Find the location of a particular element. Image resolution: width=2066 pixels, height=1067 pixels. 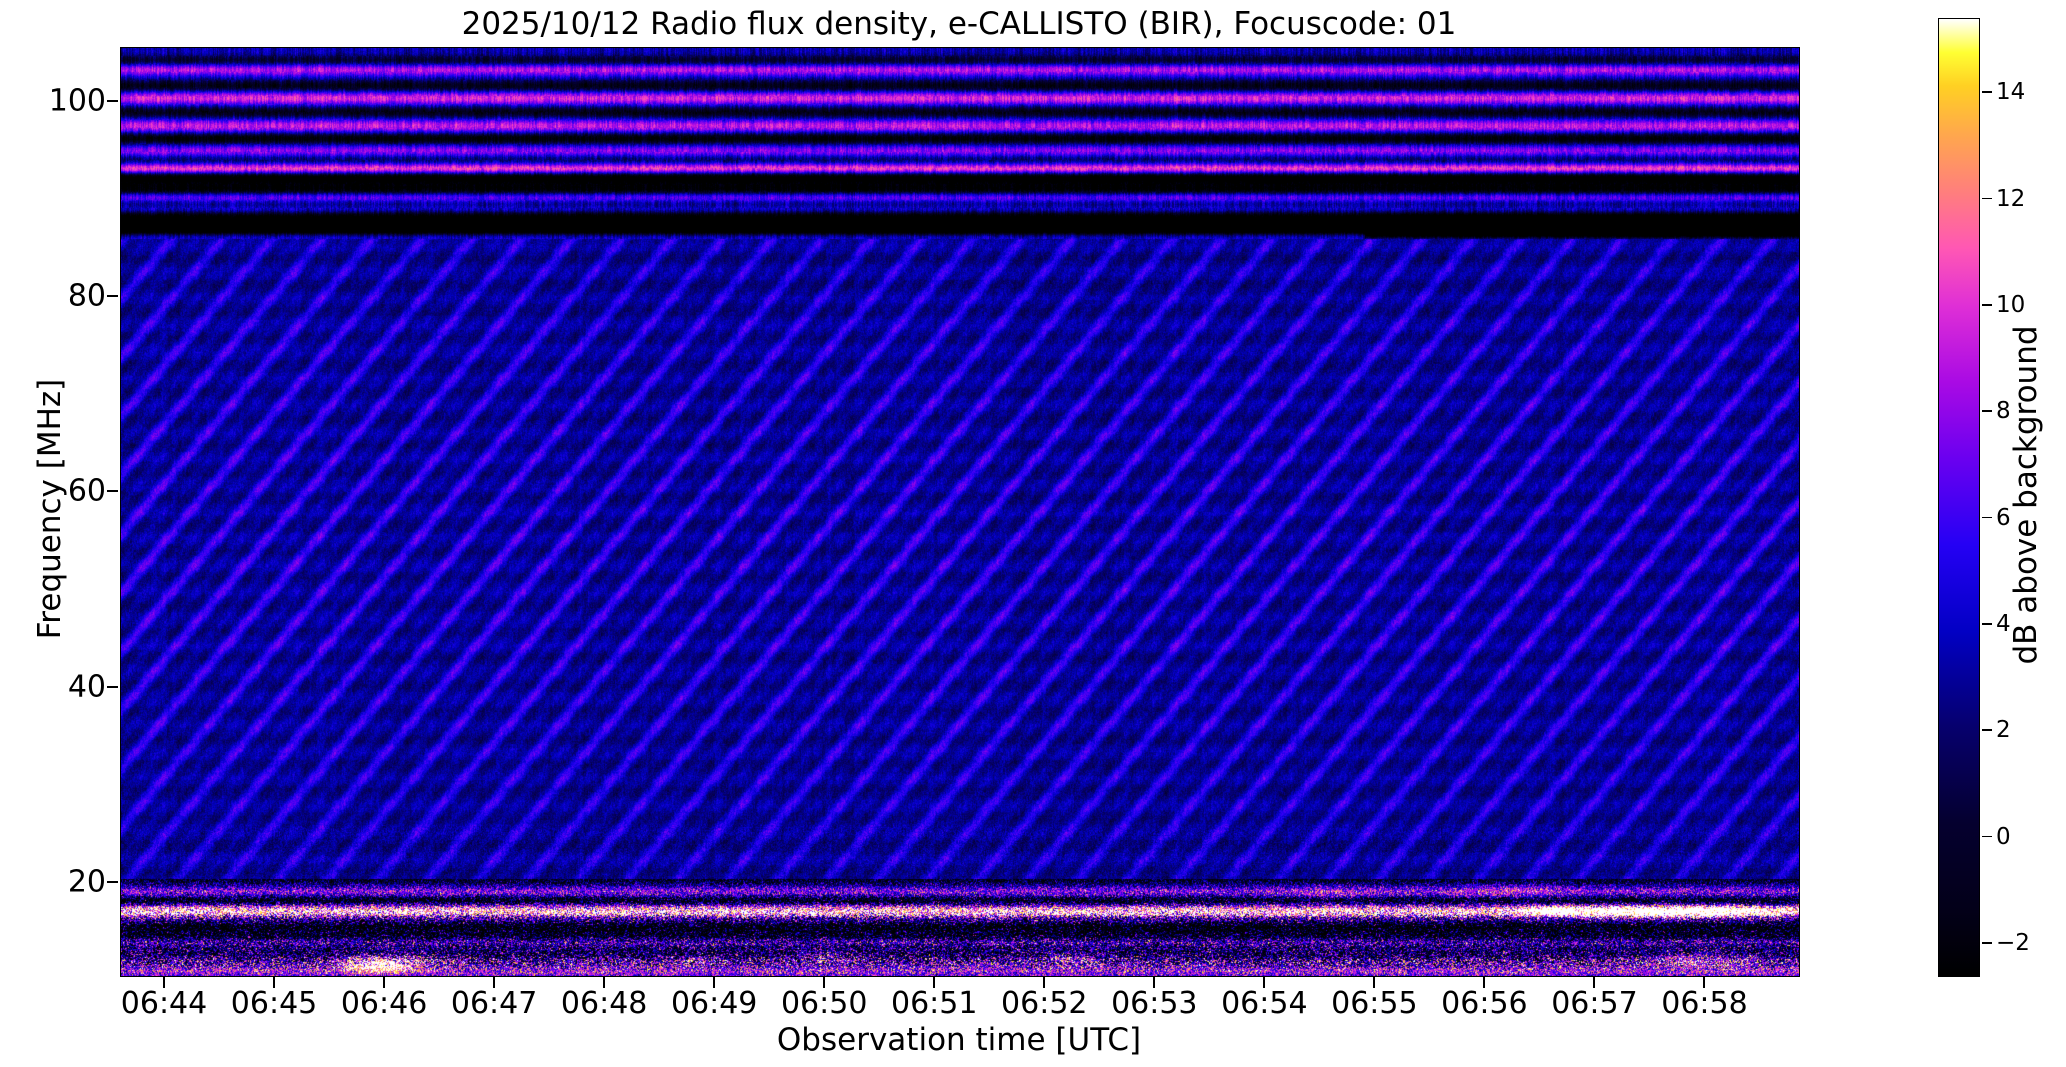

x-axis-label: Observation time [UTC] is located at coordinates (959, 1040).